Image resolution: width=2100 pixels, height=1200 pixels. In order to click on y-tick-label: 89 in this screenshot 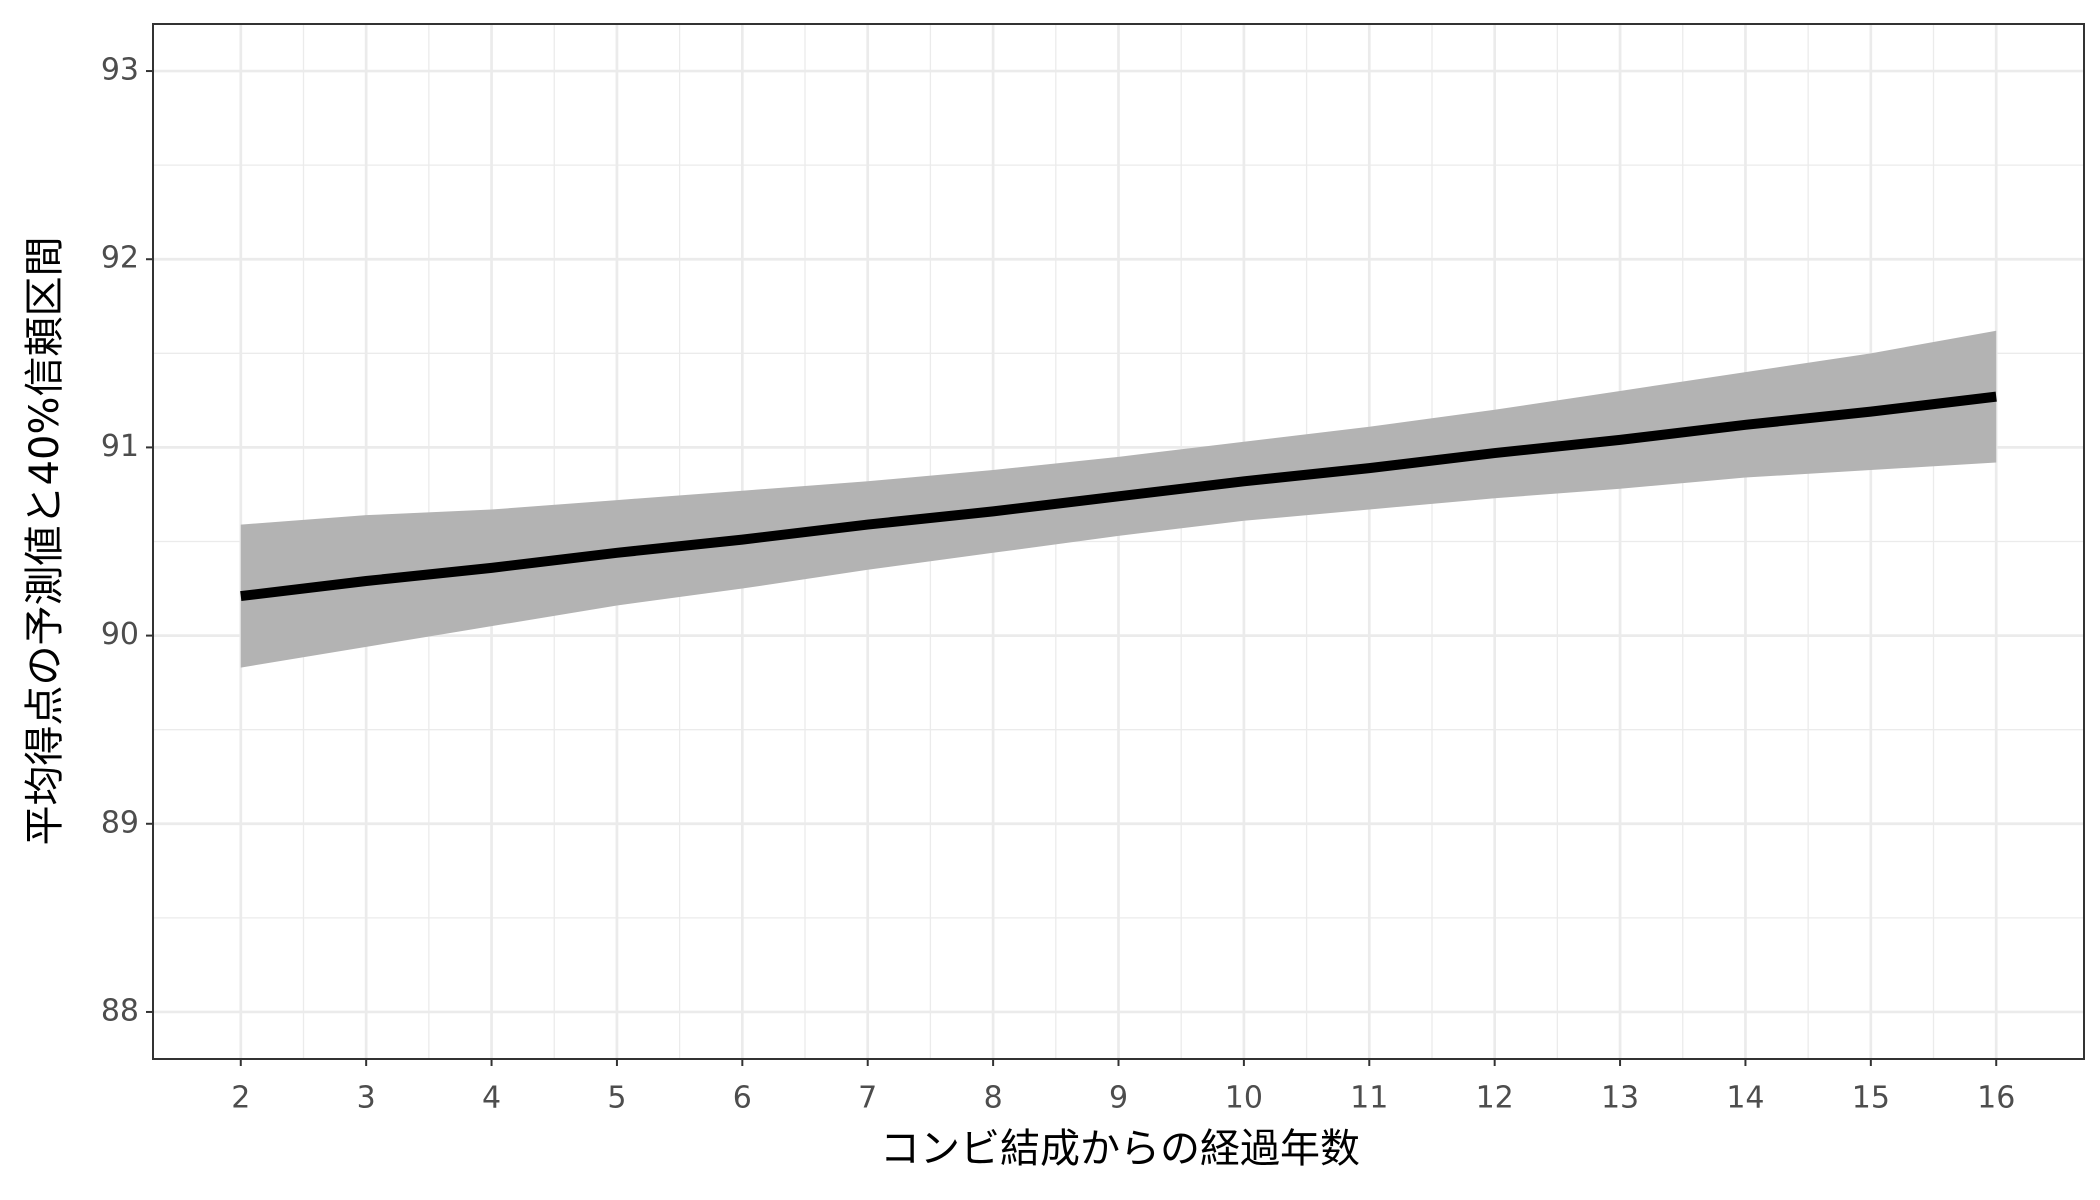, I will do `click(120, 822)`.